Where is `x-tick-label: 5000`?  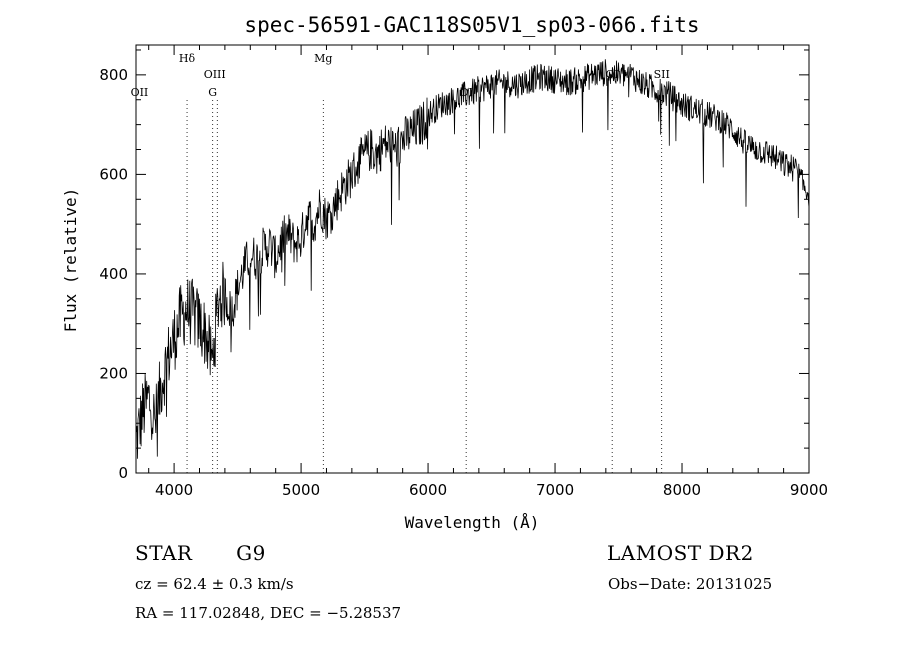 x-tick-label: 5000 is located at coordinates (301, 490).